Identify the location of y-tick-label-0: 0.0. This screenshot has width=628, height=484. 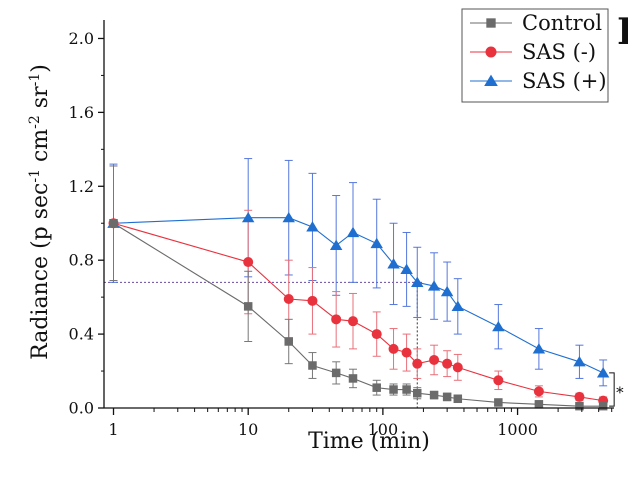
(81, 408).